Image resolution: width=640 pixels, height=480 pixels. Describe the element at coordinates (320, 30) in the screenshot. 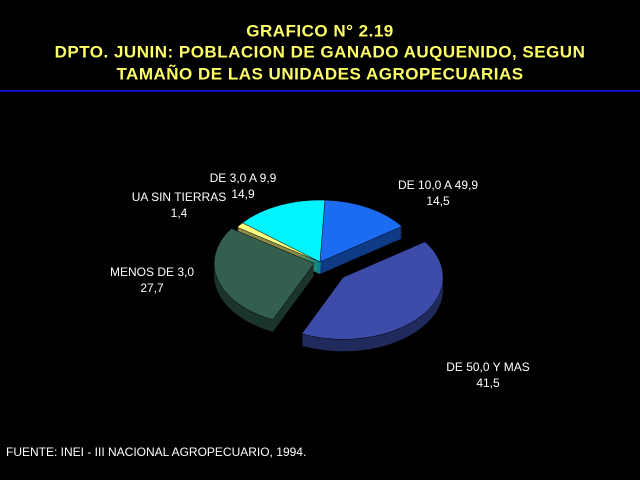

I see `chart-title: GRAFICO N° 2.19` at that location.